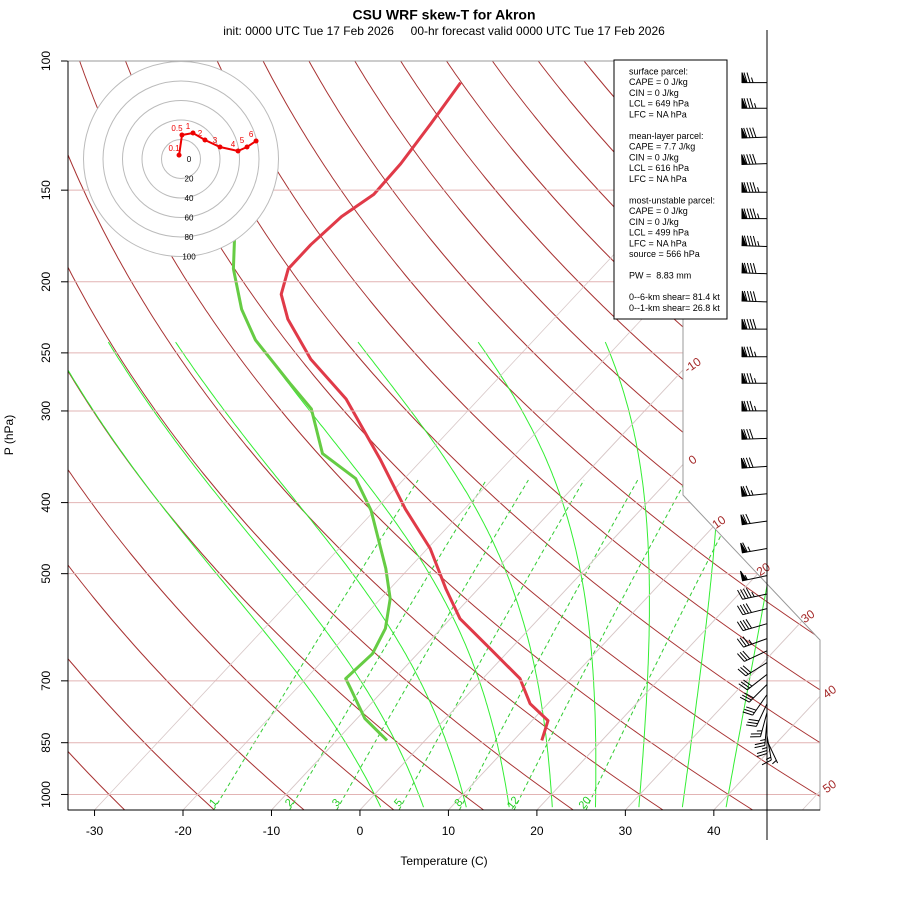  I want to click on hodograph-ring-label: 80, so click(189, 237).